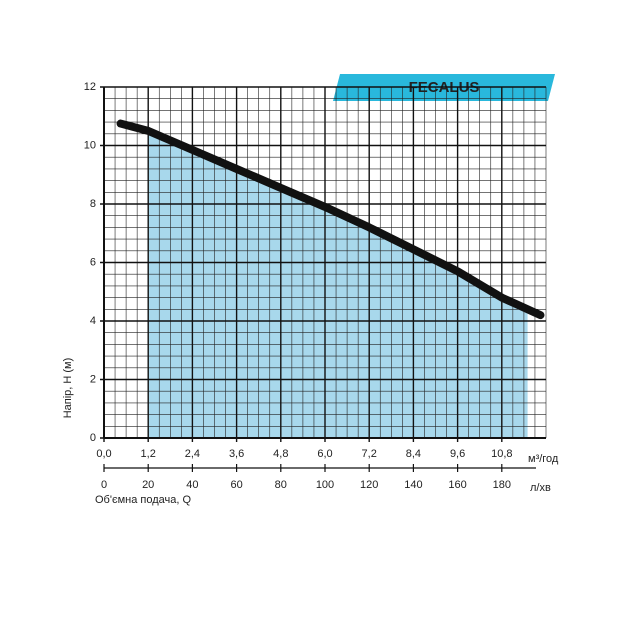 The image size is (630, 635). I want to click on x2-tick-label: 60, so click(236, 485).